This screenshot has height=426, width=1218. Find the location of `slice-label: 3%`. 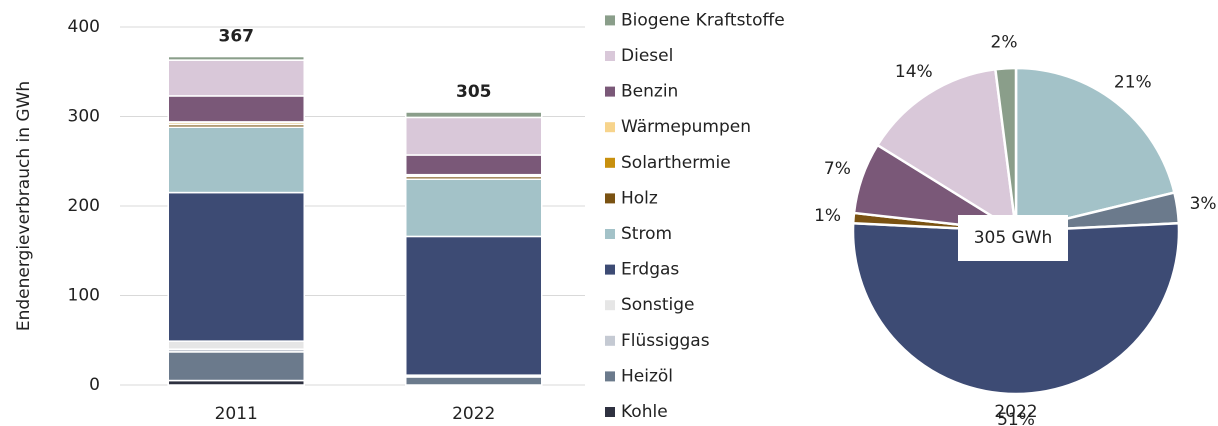

slice-label: 3% is located at coordinates (1203, 204).